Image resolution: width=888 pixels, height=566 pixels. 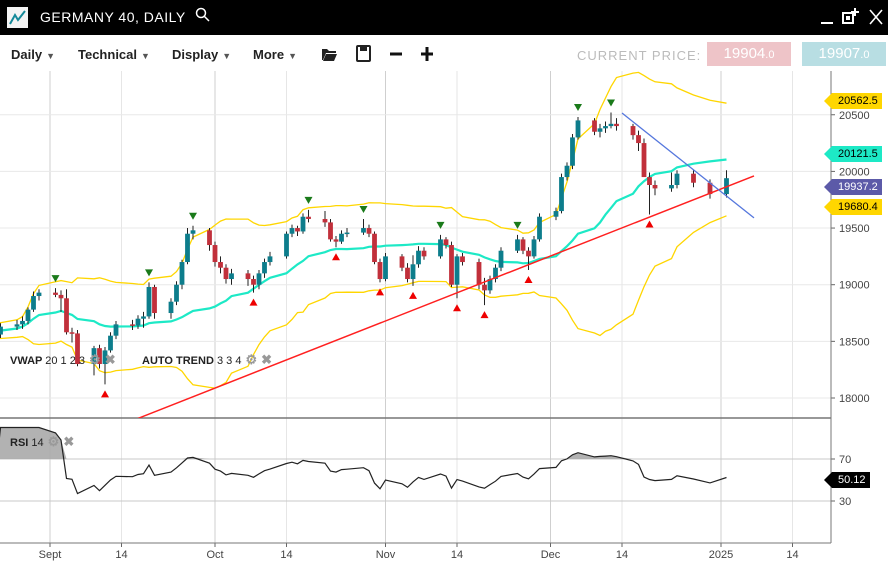 I want to click on search-icon, so click(x=203, y=17).